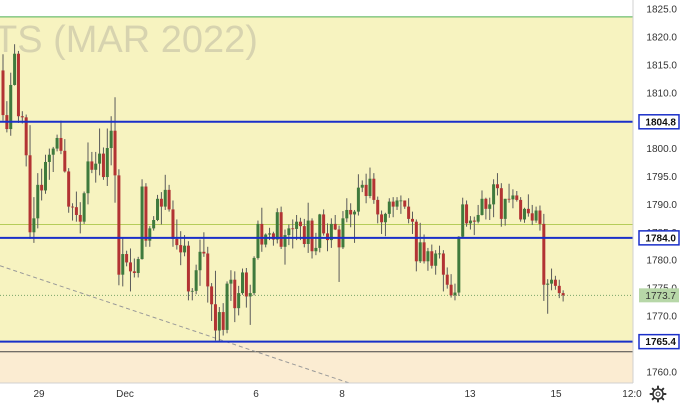 The width and height of the screenshot is (680, 411). Describe the element at coordinates (316, 362) in the screenshot. I see `price-zone` at that location.